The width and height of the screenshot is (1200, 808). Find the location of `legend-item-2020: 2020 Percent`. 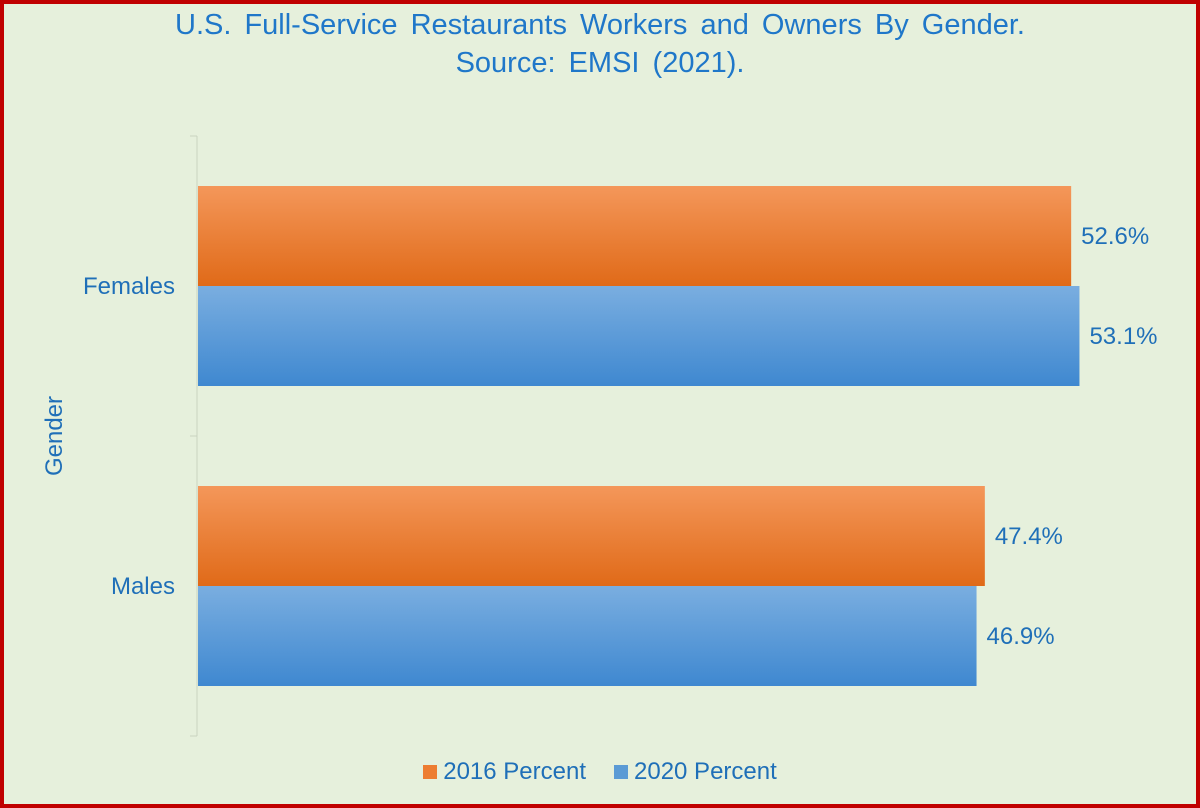

legend-item-2020: 2020 Percent is located at coordinates (695, 772).